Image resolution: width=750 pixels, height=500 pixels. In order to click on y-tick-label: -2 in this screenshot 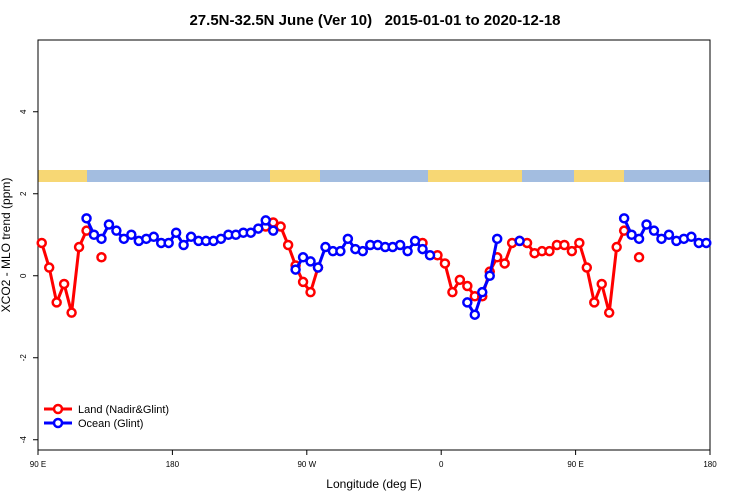, I will do `click(23, 358)`.